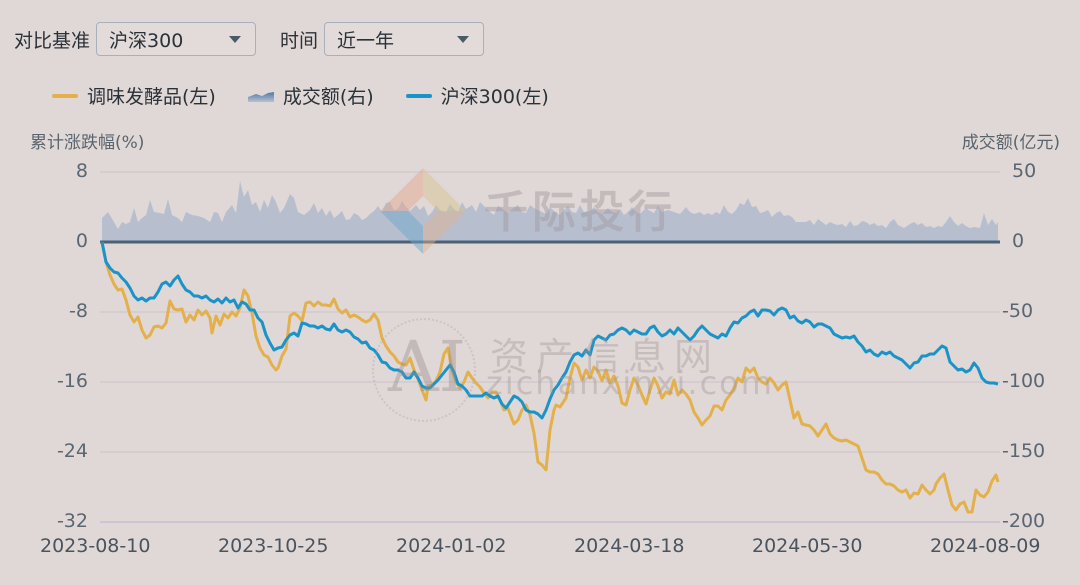 The image size is (1080, 585). I want to click on volume-area, so click(550, 211).